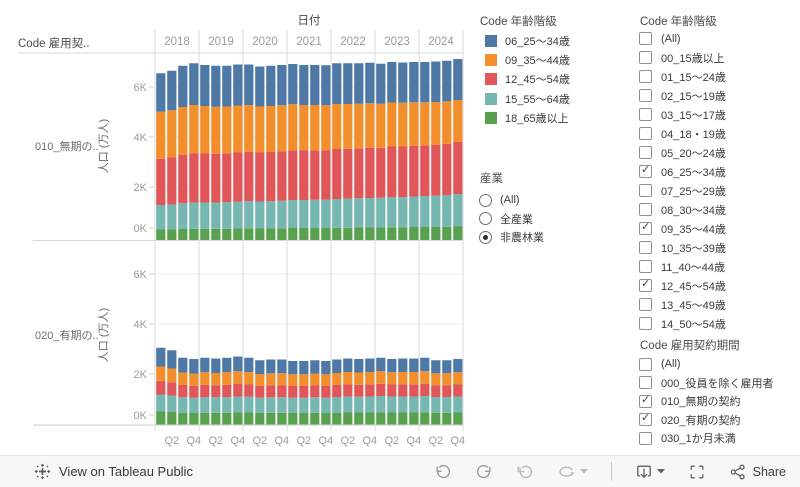 The width and height of the screenshot is (800, 487). Describe the element at coordinates (757, 472) in the screenshot. I see `share-button: Share` at that location.